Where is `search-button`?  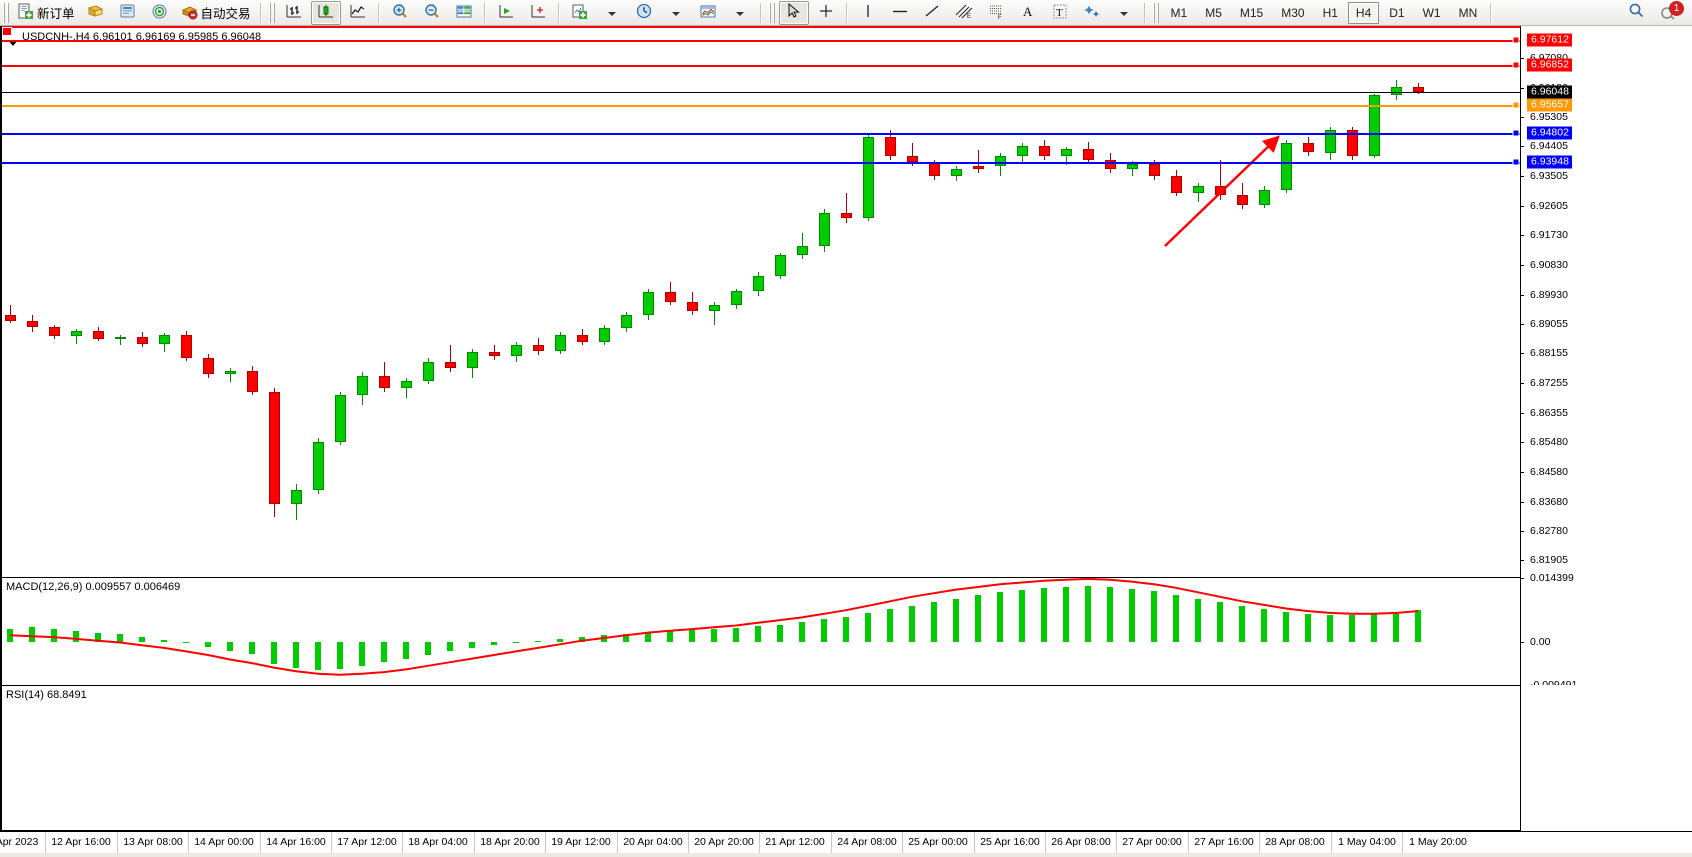 search-button is located at coordinates (1637, 13).